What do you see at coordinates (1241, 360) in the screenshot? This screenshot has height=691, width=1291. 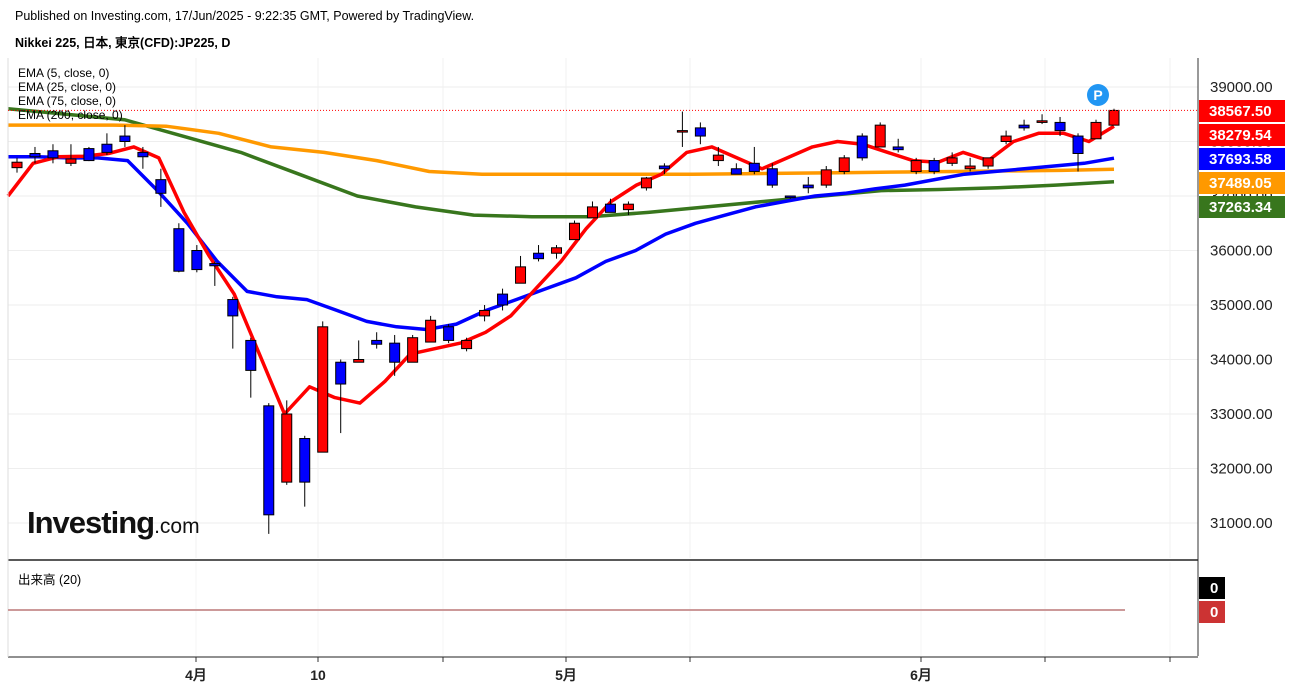 I see `y-tick-label: 34000.00` at bounding box center [1241, 360].